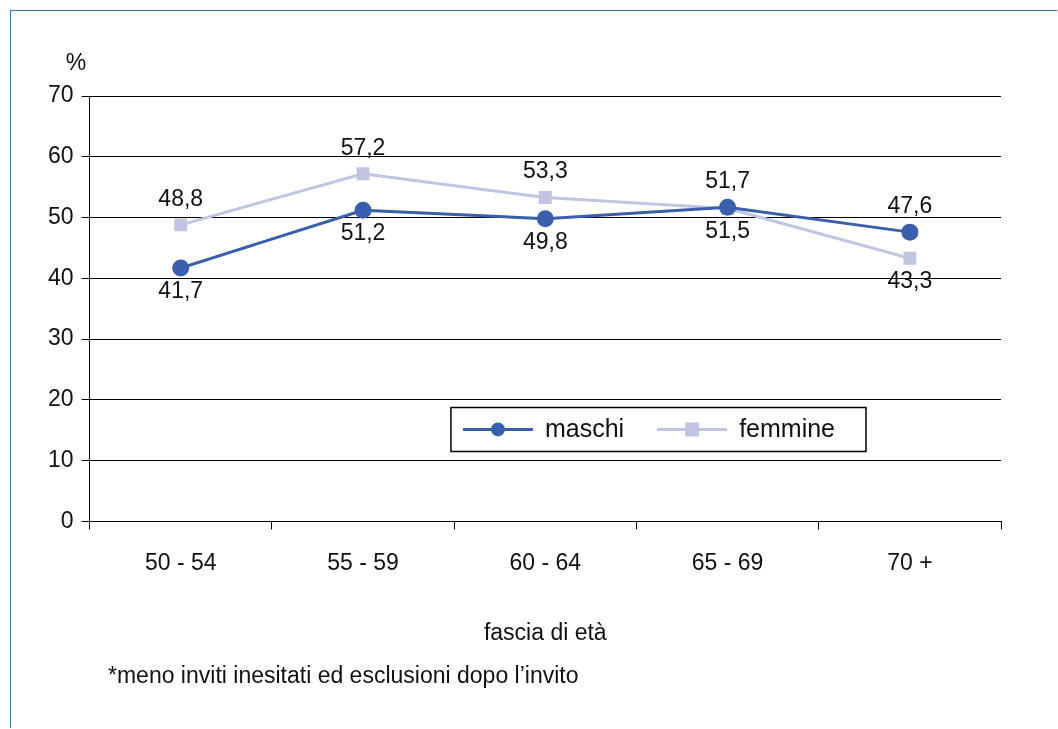  I want to click on y-tick-label: 20, so click(60, 398).